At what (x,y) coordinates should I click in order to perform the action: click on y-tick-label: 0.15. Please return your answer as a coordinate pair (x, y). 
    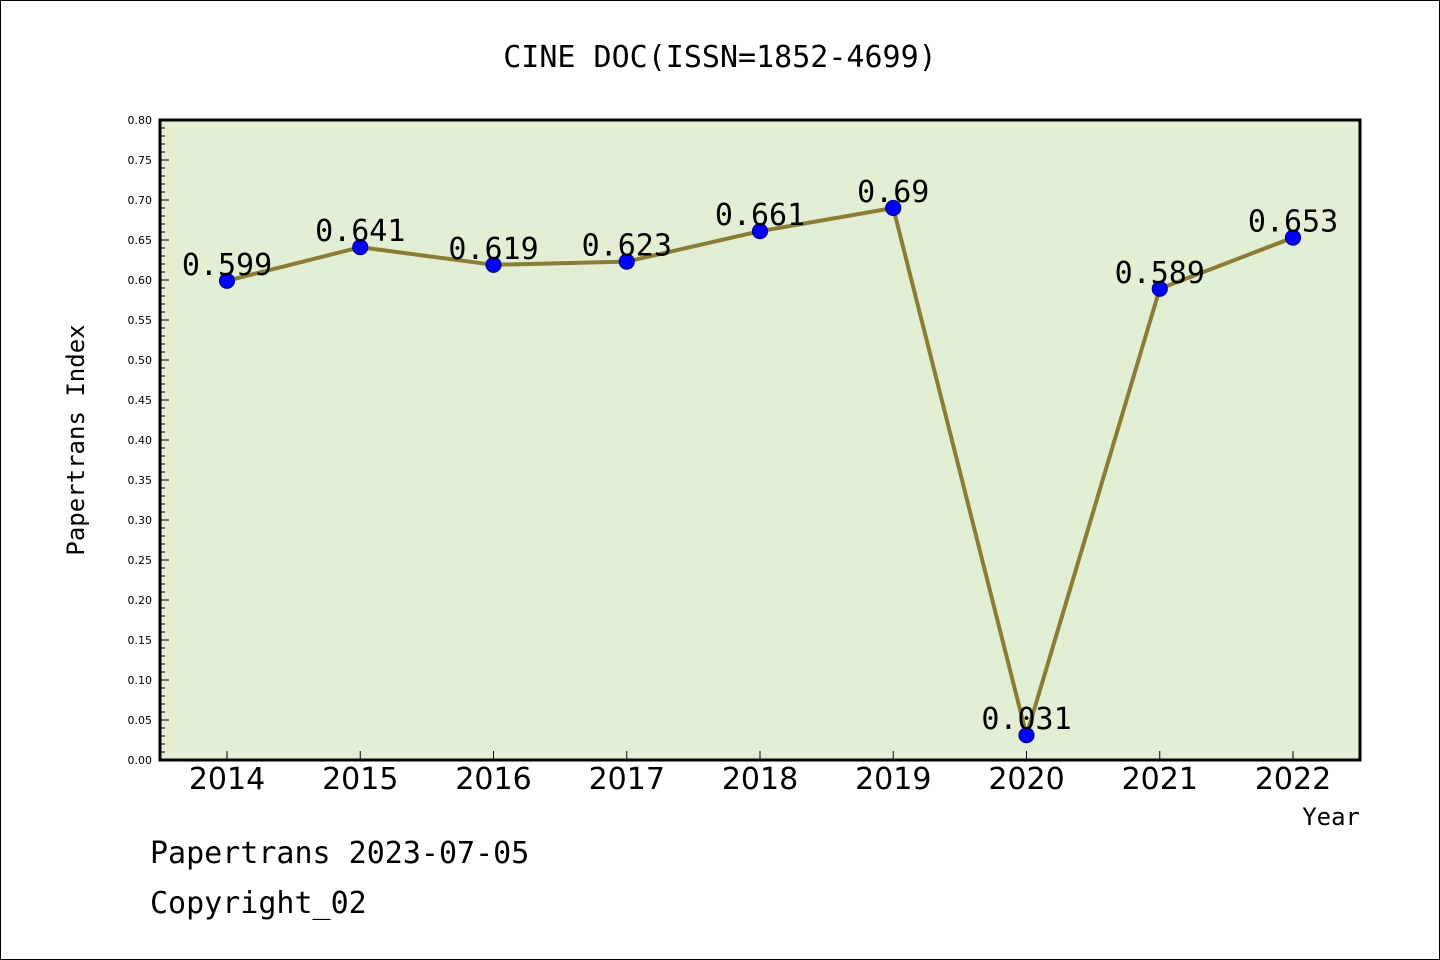
    Looking at the image, I should click on (140, 640).